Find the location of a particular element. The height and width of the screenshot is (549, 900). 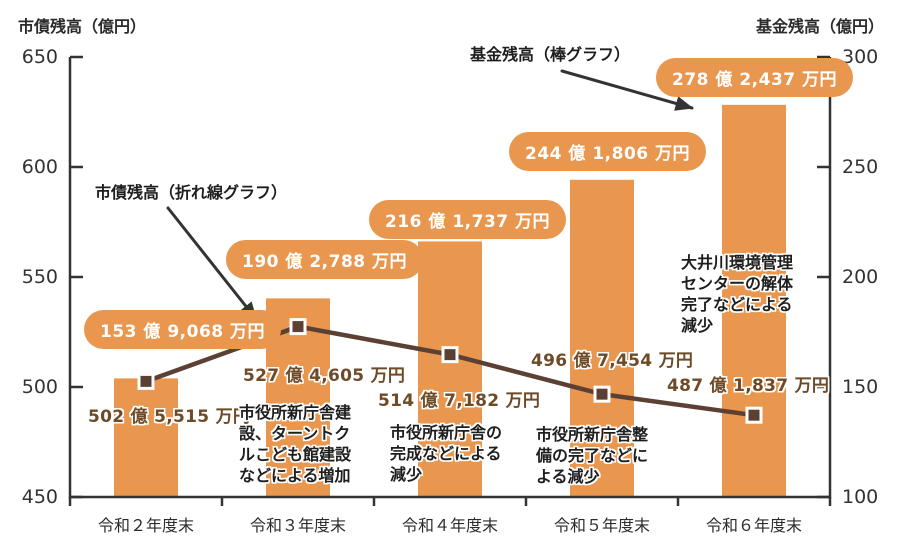

left-axis-tick-label: 600 is located at coordinates (39, 167).